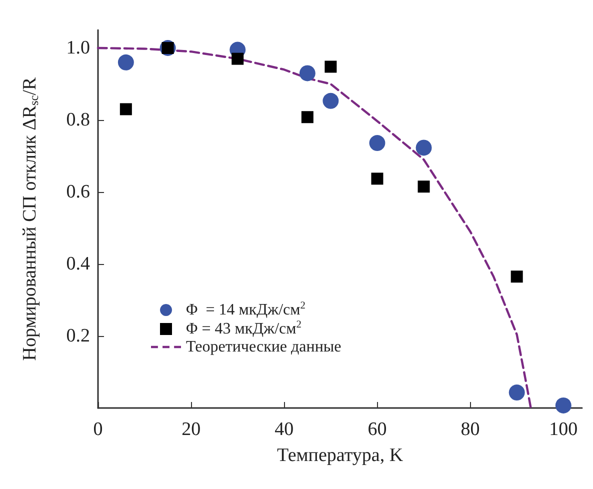 The height and width of the screenshot is (489, 593). I want to click on y-axis-title: Нормированный СП отклик ΔRsc/R, so click(30, 218).